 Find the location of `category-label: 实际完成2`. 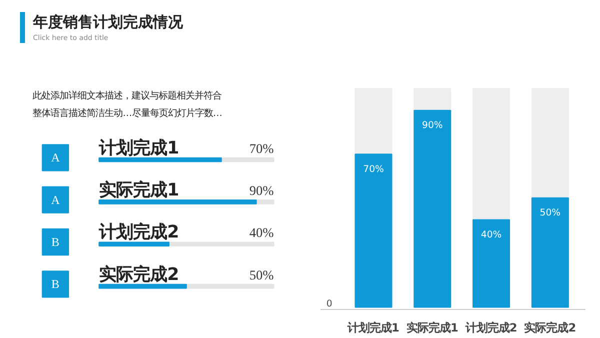

category-label: 实际完成2 is located at coordinates (139, 274).